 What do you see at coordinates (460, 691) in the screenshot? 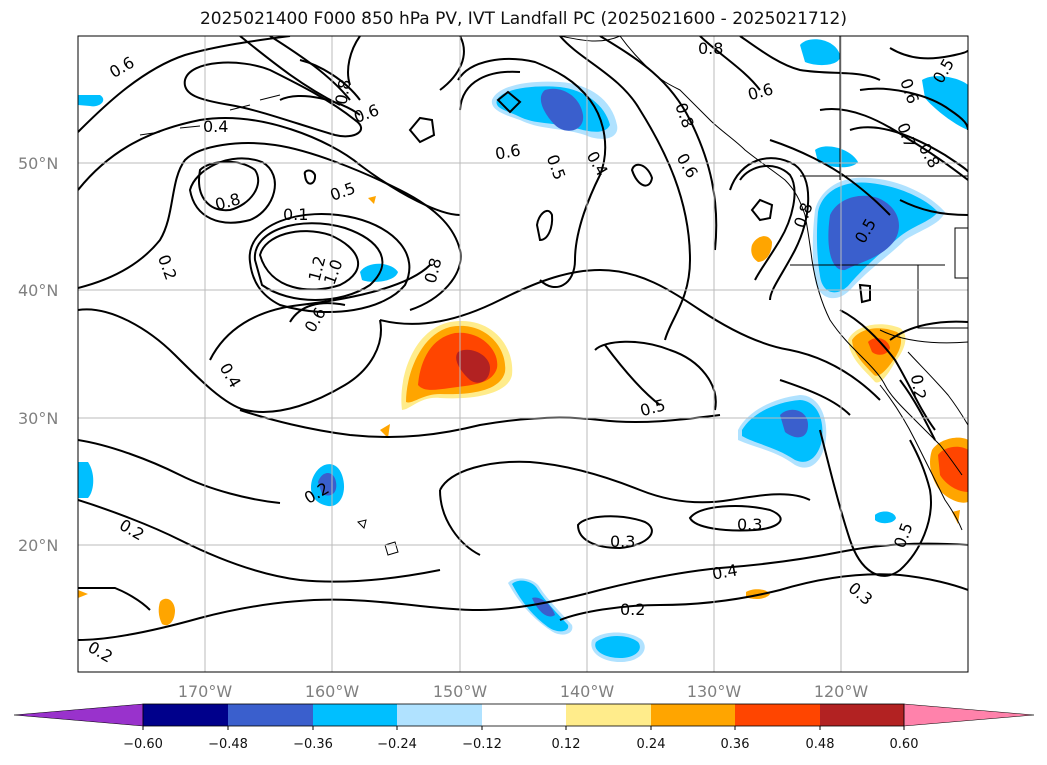
I see `lon-label-150w: 150°W` at bounding box center [460, 691].